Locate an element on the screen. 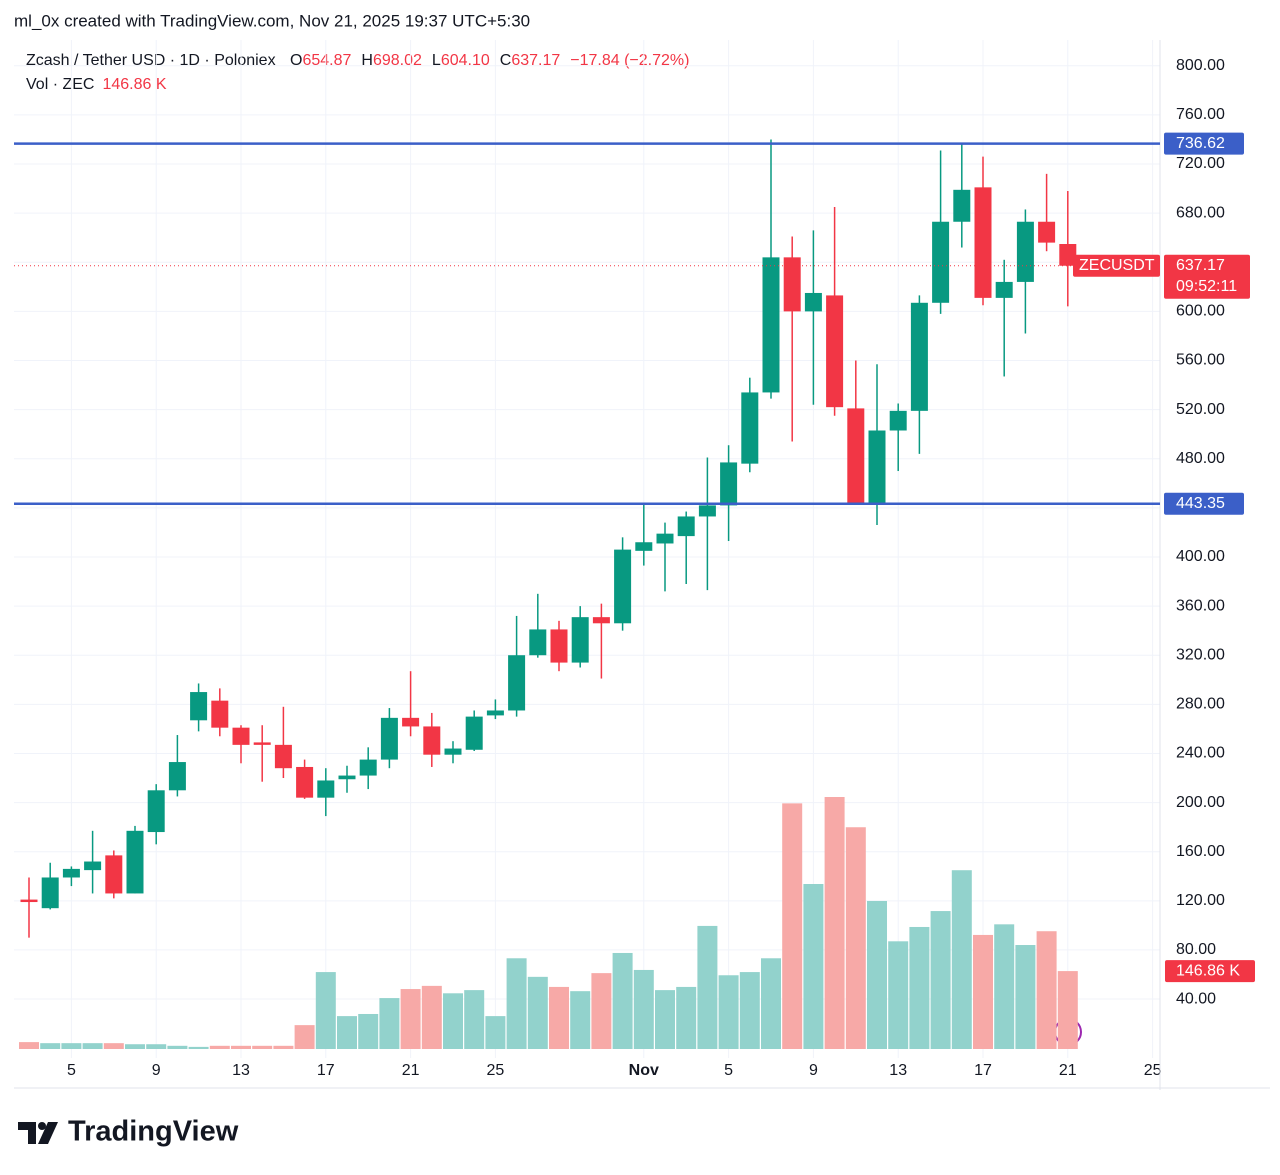 This screenshot has width=1280, height=1175. legend-key: C is located at coordinates (506, 60).